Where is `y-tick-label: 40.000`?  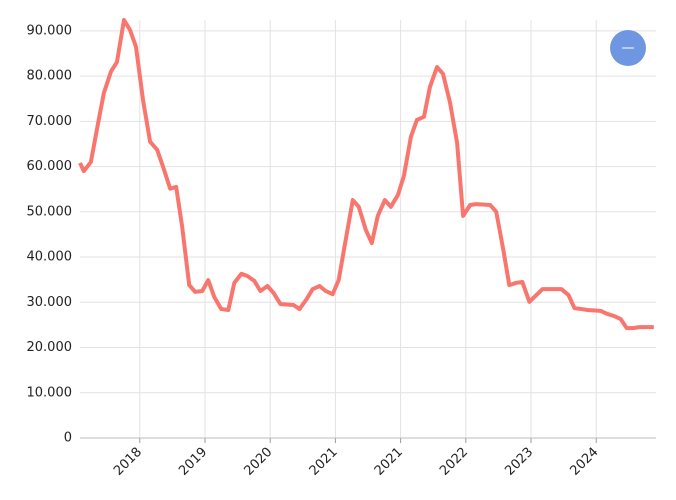
y-tick-label: 40.000 is located at coordinates (50, 257).